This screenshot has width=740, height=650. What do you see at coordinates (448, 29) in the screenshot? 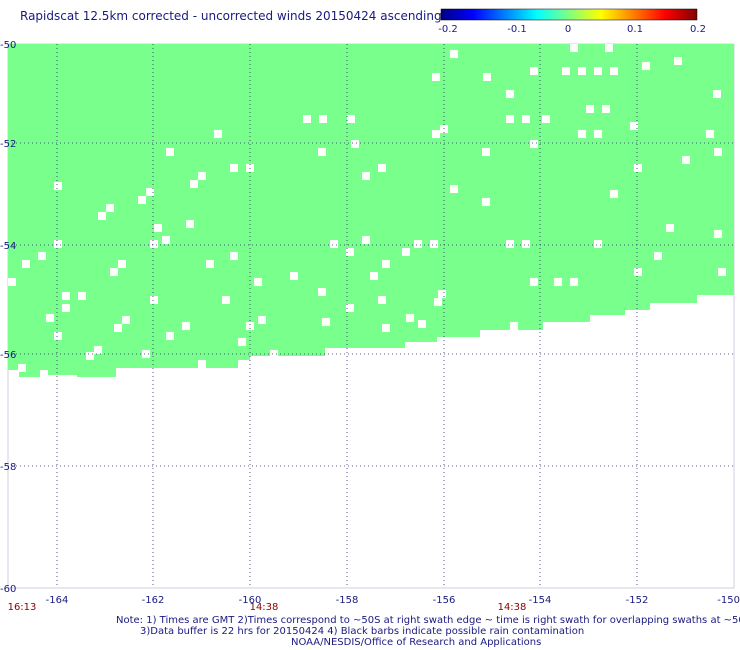
I see `colorbar-tick-label: -0.2` at bounding box center [448, 29].